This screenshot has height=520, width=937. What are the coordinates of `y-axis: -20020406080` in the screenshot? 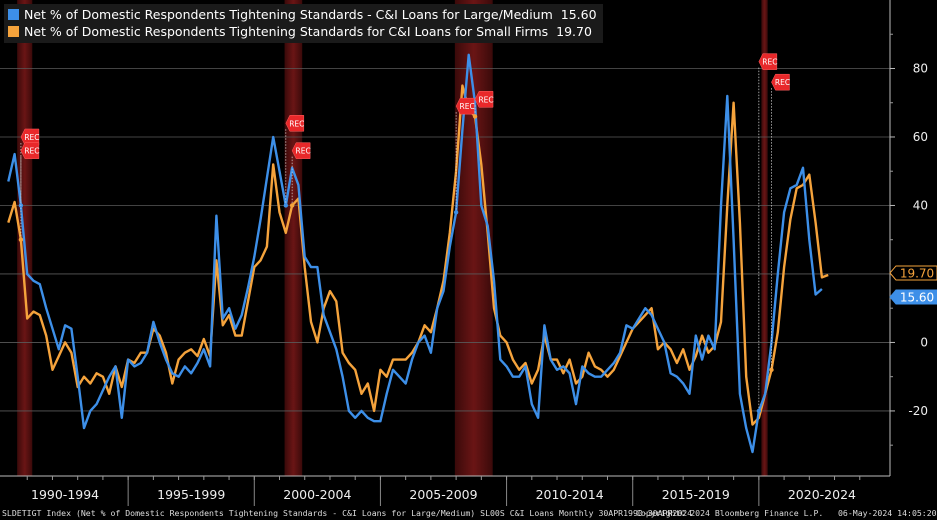 It's located at (908, 238).